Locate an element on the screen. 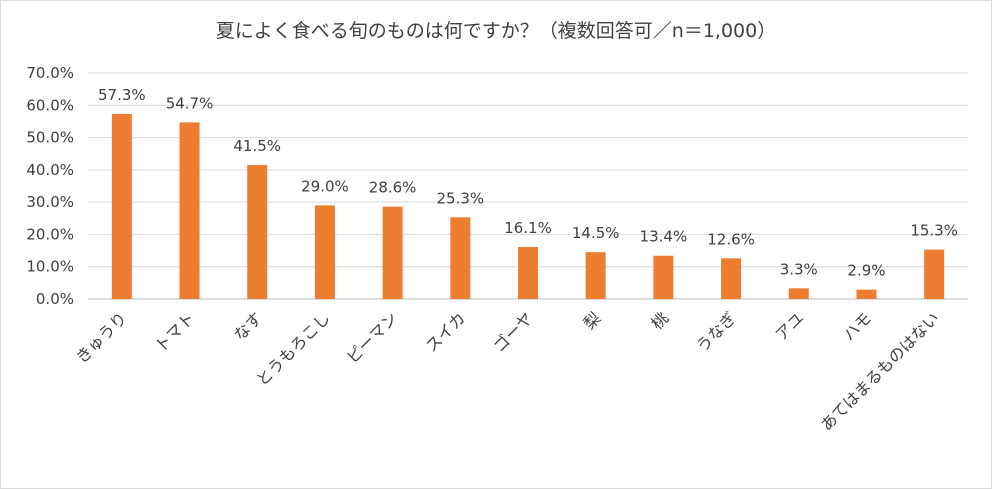  chart-title: 夏によく食べる旬のものは何ですか？（複数回答可／n＝1,000） is located at coordinates (496, 31).